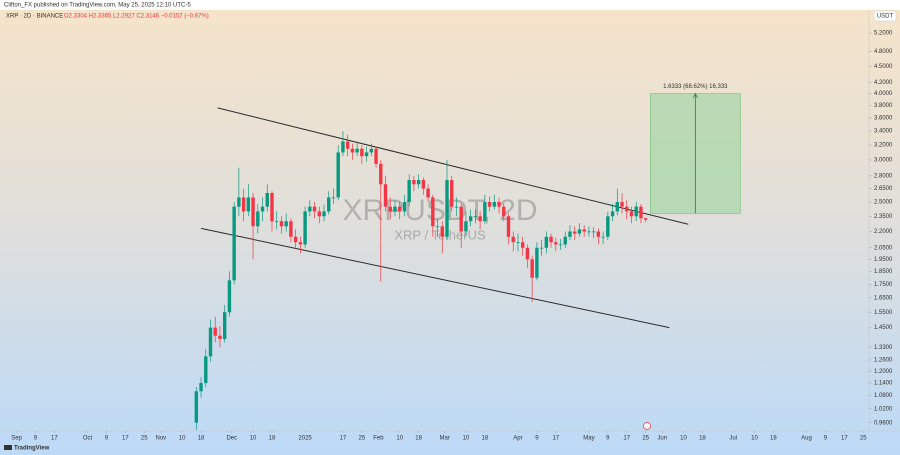  I want to click on y-tick-label: 3.8000, so click(883, 106).